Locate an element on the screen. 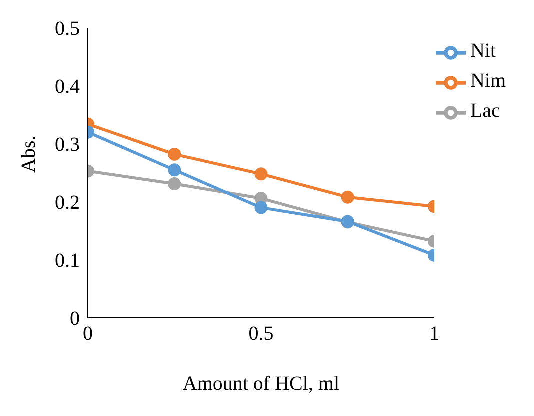 This screenshot has height=416, width=534. x-axis-title: Amount of HCl, ml is located at coordinates (261, 384).